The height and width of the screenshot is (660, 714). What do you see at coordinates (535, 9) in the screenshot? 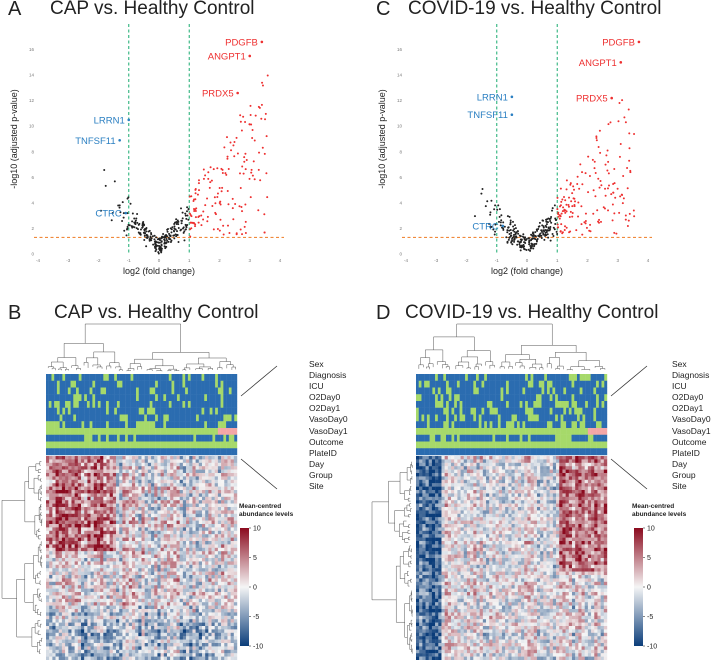
I see `panel-c-title: COVID-19 vs. Healthy Control` at bounding box center [535, 9].